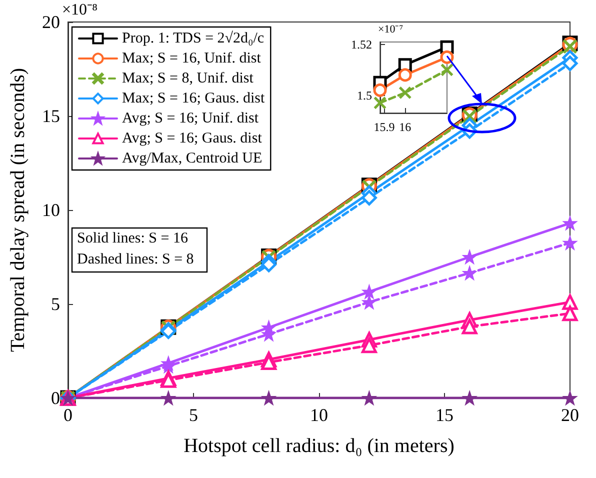  What do you see at coordinates (135, 260) in the screenshot?
I see `annotation: Dashed lines: S = 8` at bounding box center [135, 260].